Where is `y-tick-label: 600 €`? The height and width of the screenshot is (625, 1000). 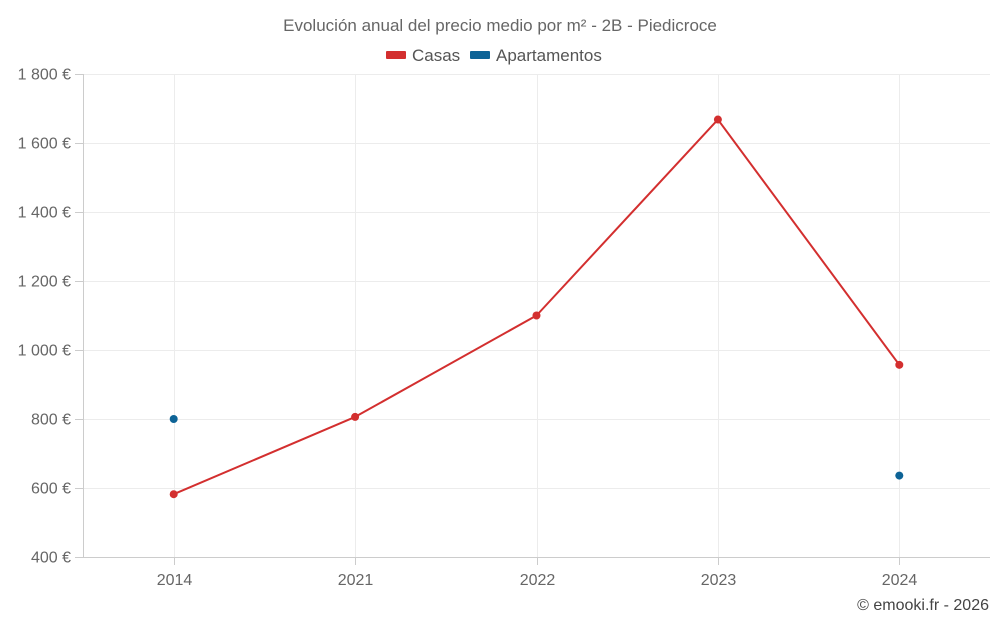 y-tick-label: 600 € is located at coordinates (51, 489).